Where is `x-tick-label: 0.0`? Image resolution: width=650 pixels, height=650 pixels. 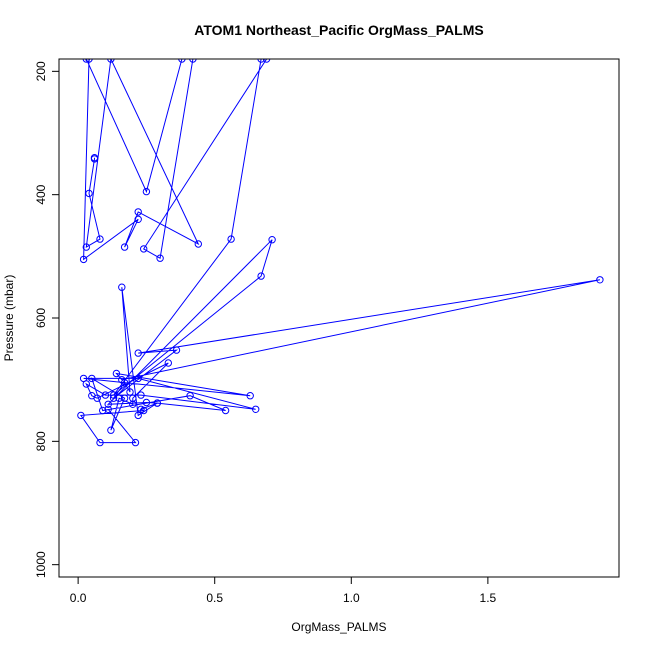 x-tick-label: 0.0 is located at coordinates (78, 598).